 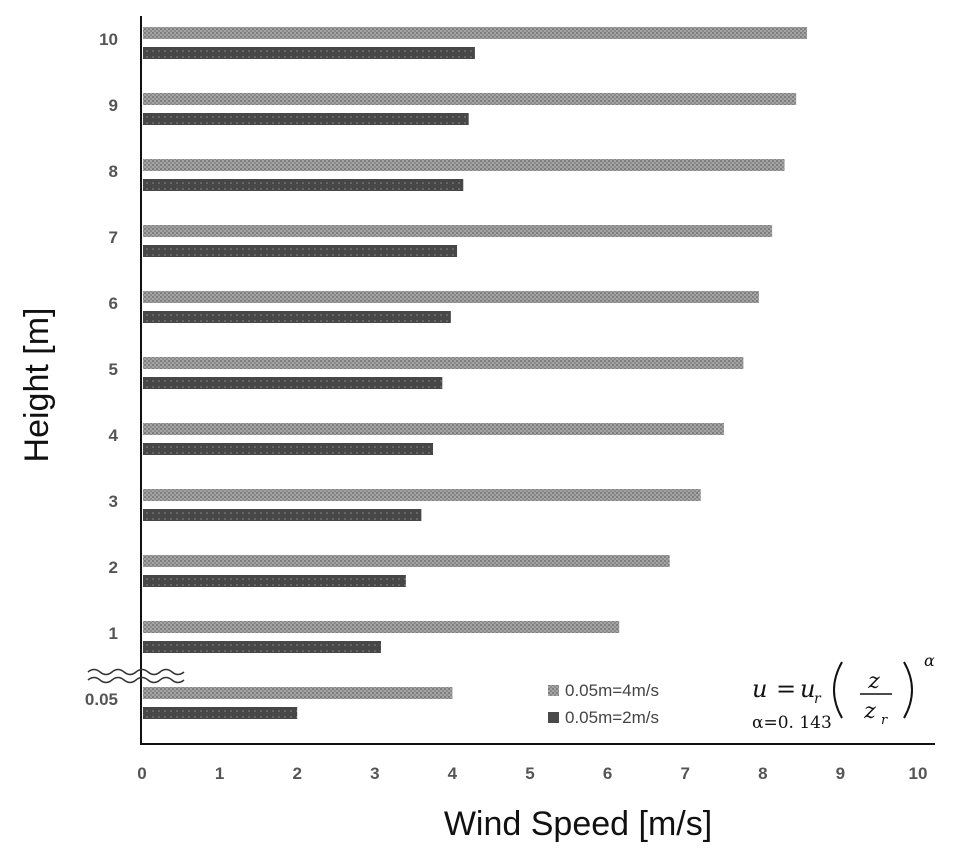 I want to click on axis-break-mark, so click(x=136, y=676).